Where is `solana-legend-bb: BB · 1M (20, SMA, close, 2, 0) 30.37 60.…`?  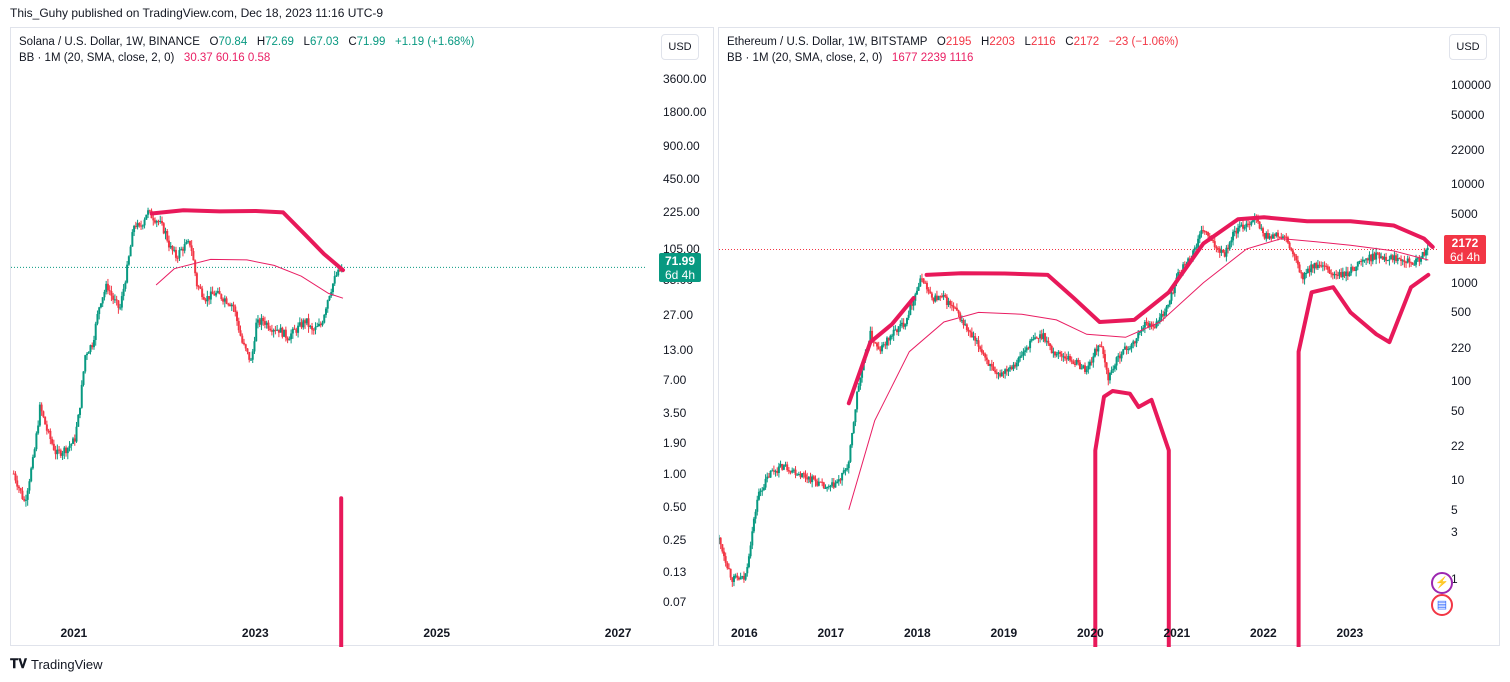
solana-legend-bb: BB · 1M (20, SMA, close, 2, 0) 30.37 60.… is located at coordinates (144, 58).